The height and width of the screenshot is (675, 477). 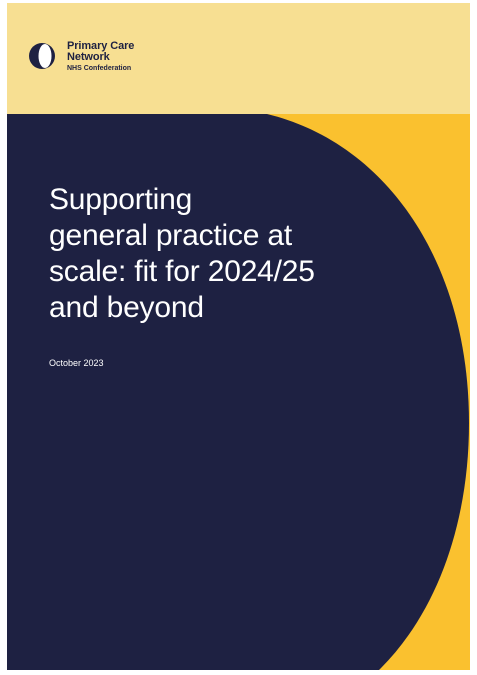 I want to click on logo-text: Primary Care Network NHS Confederation, so click(x=101, y=55).